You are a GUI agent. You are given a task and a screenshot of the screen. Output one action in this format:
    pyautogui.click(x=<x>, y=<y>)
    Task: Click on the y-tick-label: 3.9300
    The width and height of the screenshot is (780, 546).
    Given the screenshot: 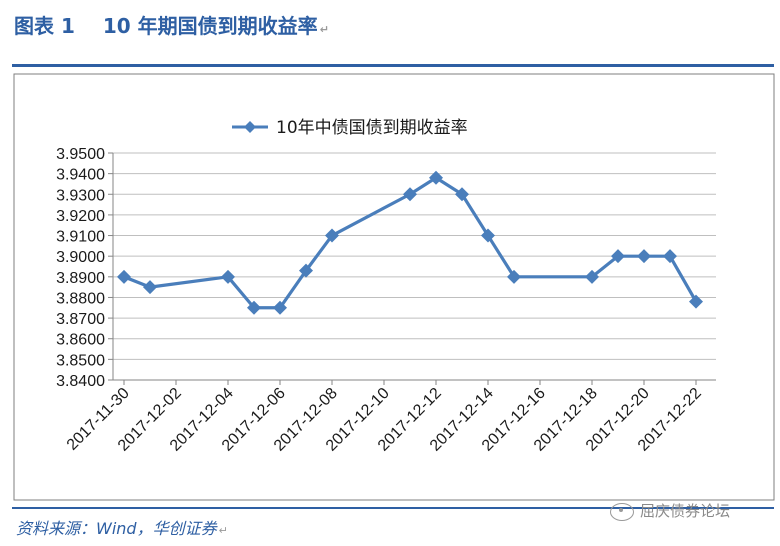 What is the action you would take?
    pyautogui.click(x=80, y=195)
    